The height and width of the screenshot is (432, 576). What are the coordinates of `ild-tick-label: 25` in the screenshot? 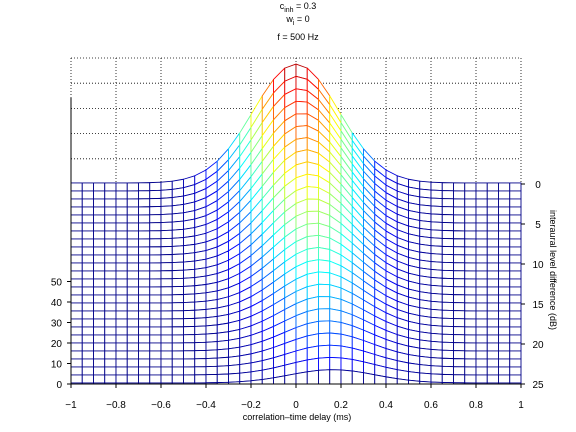 It's located at (538, 385).